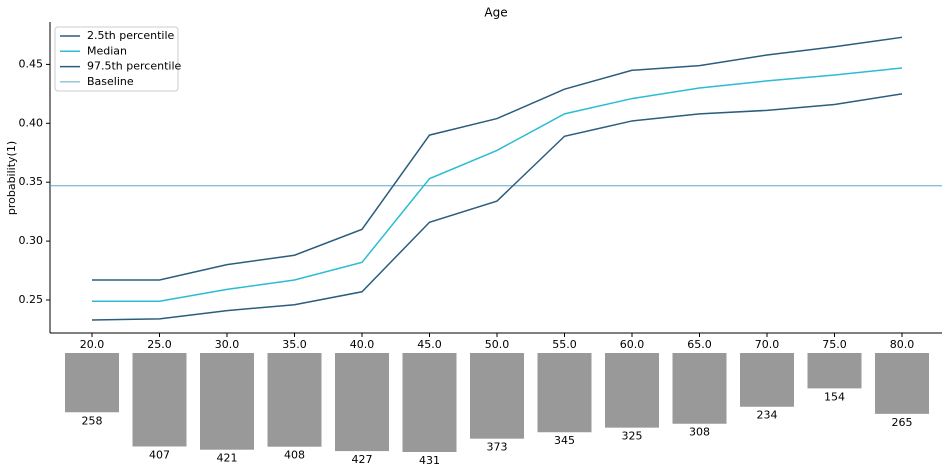  I want to click on count-label: 431, so click(429, 460).